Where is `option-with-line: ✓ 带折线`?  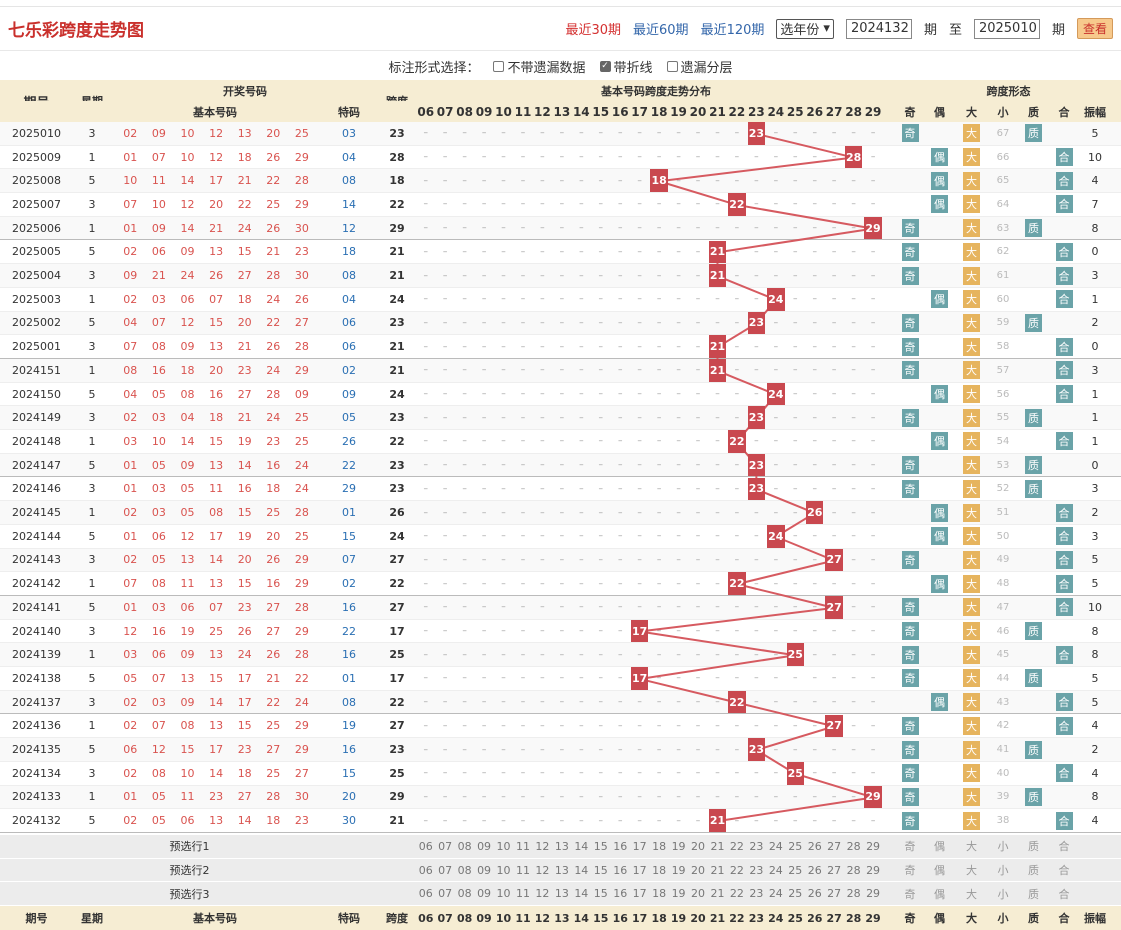
option-with-line: ✓ 带折线 is located at coordinates (626, 66).